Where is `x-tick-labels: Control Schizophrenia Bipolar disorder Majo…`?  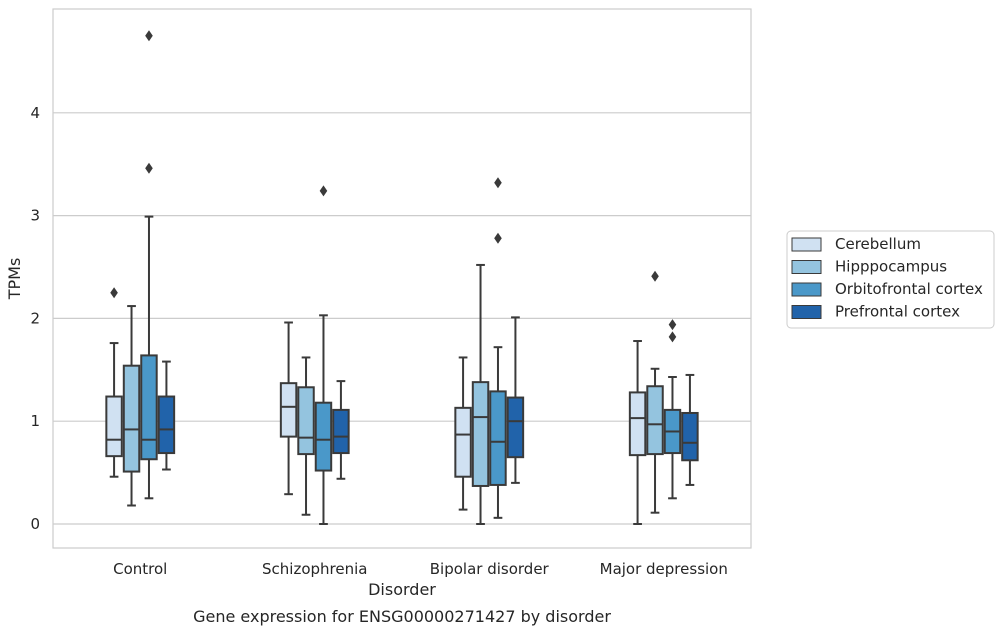 x-tick-labels: Control Schizophrenia Bipolar disorder Majo… is located at coordinates (420, 569).